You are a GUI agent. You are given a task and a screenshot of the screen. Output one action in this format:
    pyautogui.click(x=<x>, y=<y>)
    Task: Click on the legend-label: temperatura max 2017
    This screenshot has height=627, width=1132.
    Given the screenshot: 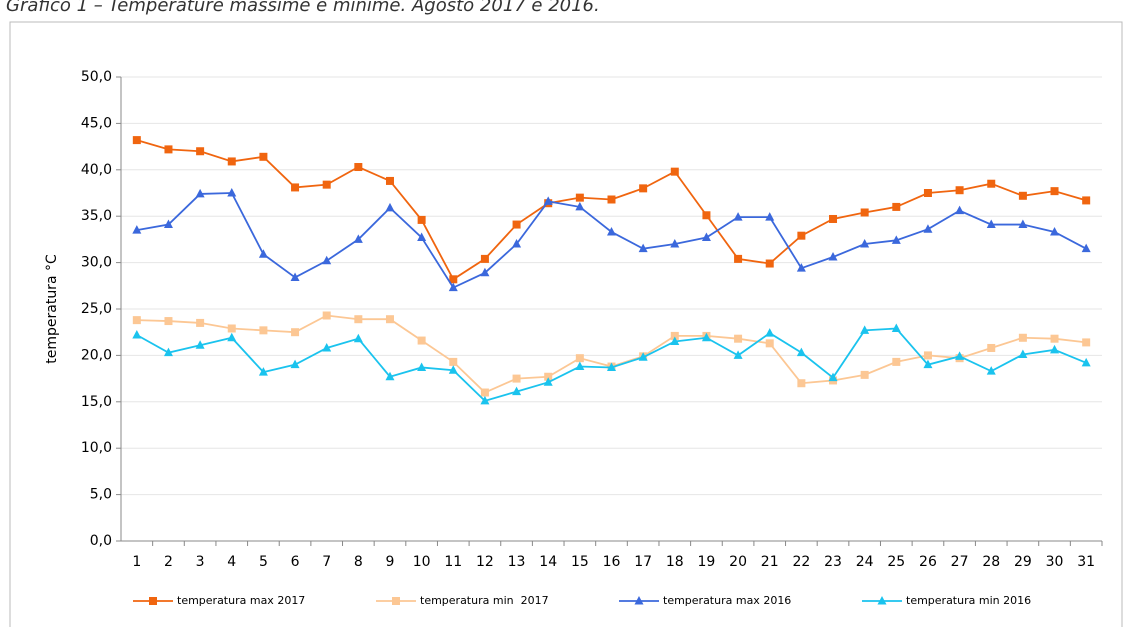 What is the action you would take?
    pyautogui.click(x=241, y=600)
    